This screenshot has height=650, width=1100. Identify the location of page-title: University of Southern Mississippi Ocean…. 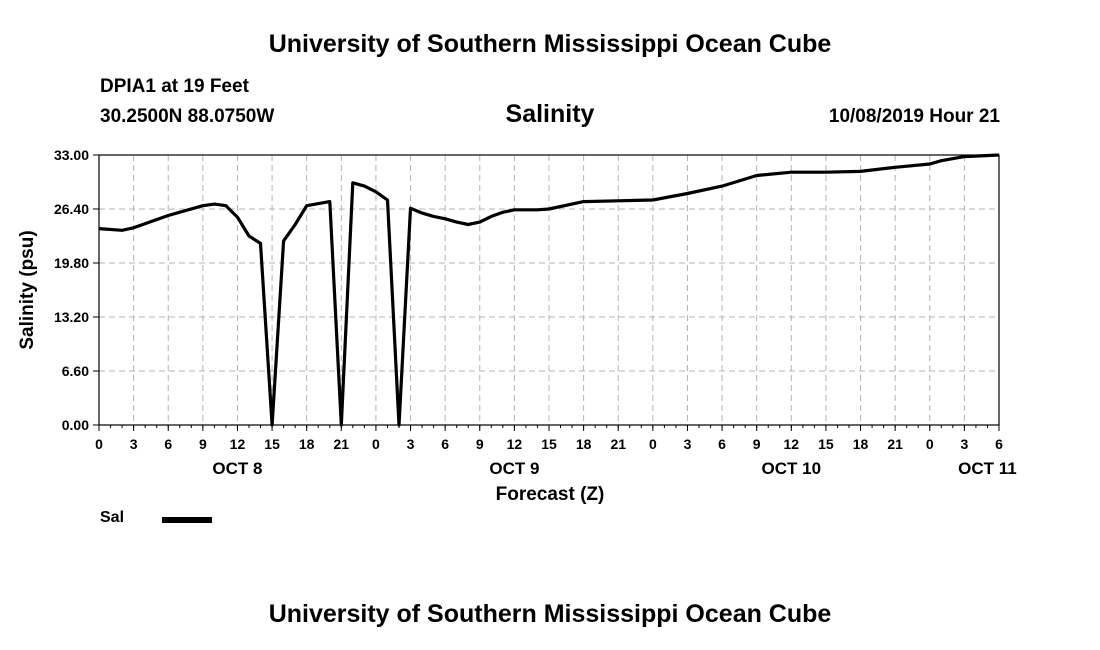
(550, 44).